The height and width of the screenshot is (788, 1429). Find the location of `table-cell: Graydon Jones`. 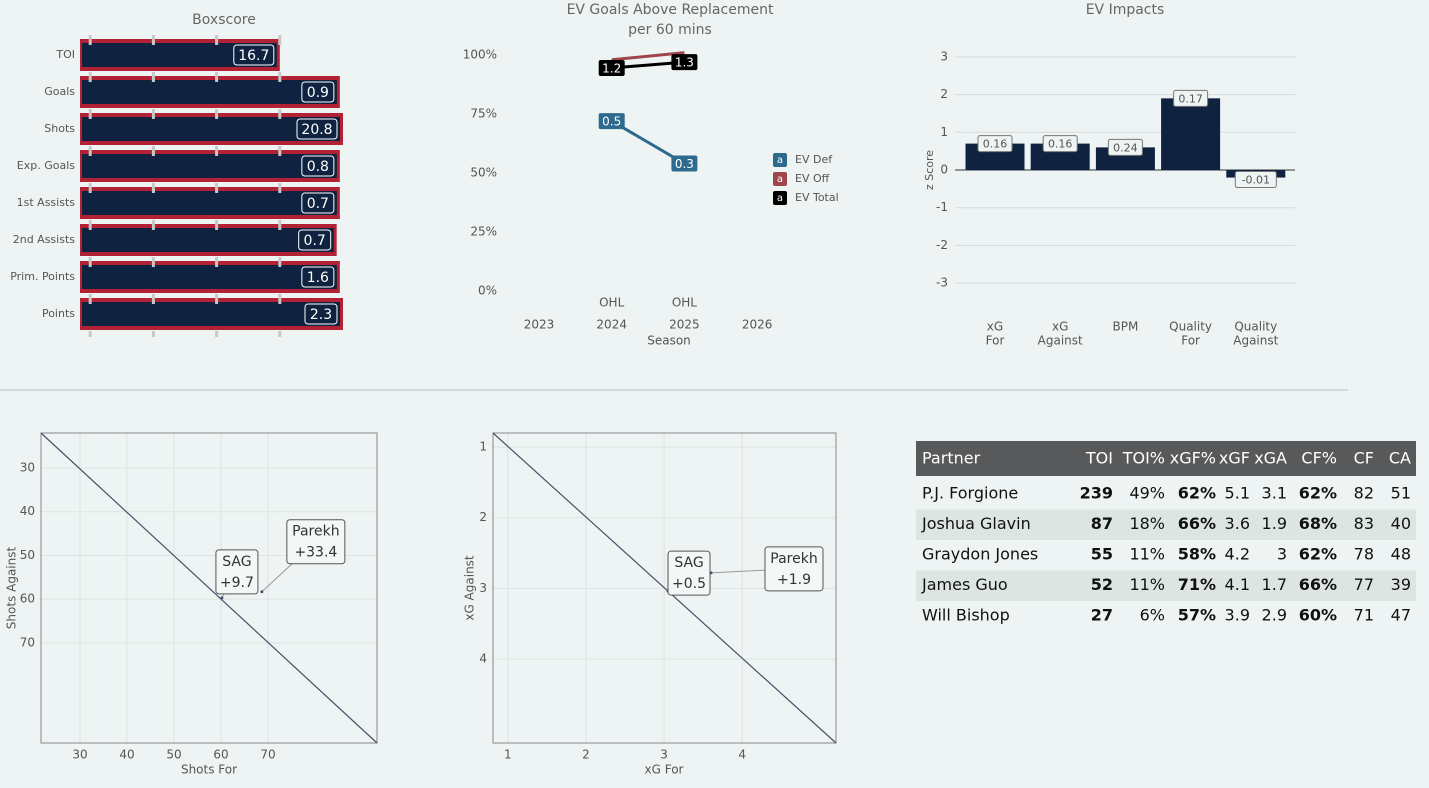

table-cell: Graydon Jones is located at coordinates (980, 554).